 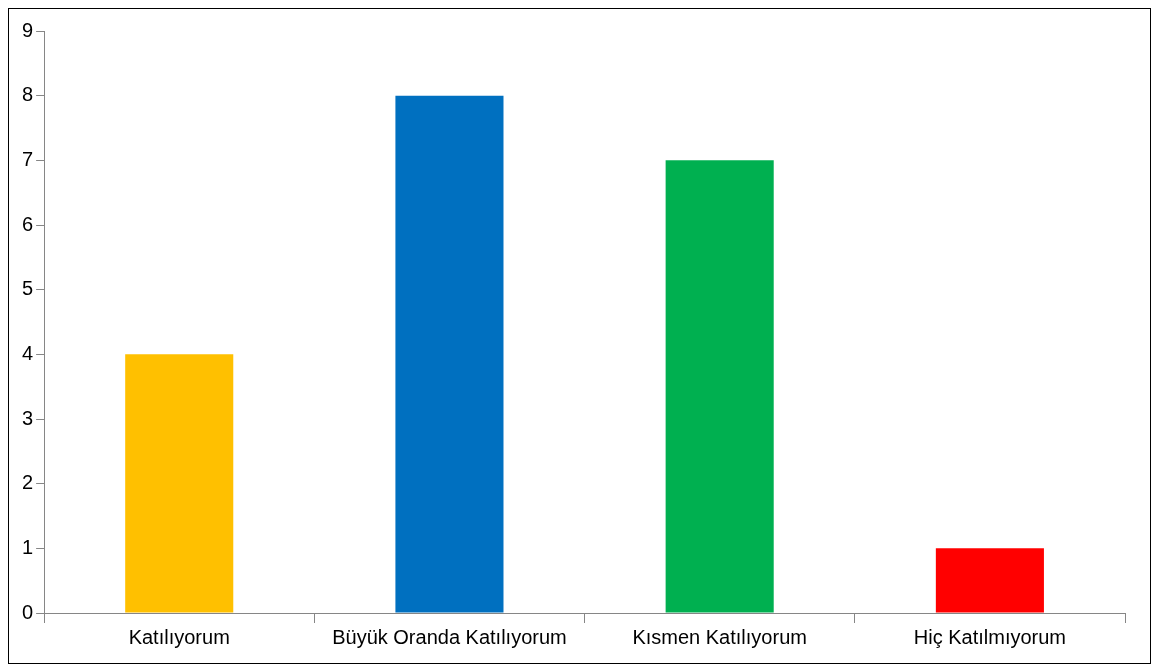 I want to click on y-tick-label: 6, so click(x=28, y=223).